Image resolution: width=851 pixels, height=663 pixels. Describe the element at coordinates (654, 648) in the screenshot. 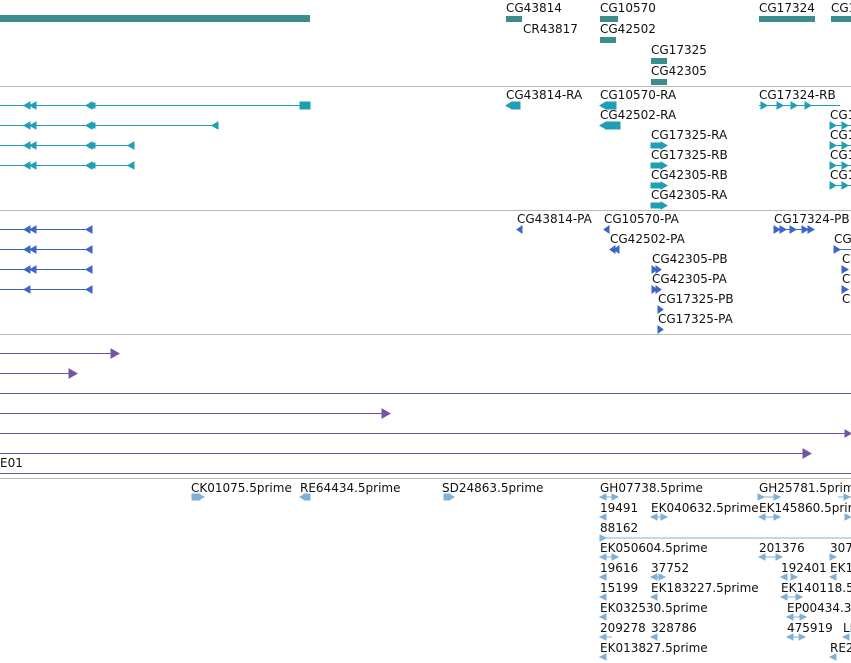

I see `est-label: EK013827.5prime` at that location.